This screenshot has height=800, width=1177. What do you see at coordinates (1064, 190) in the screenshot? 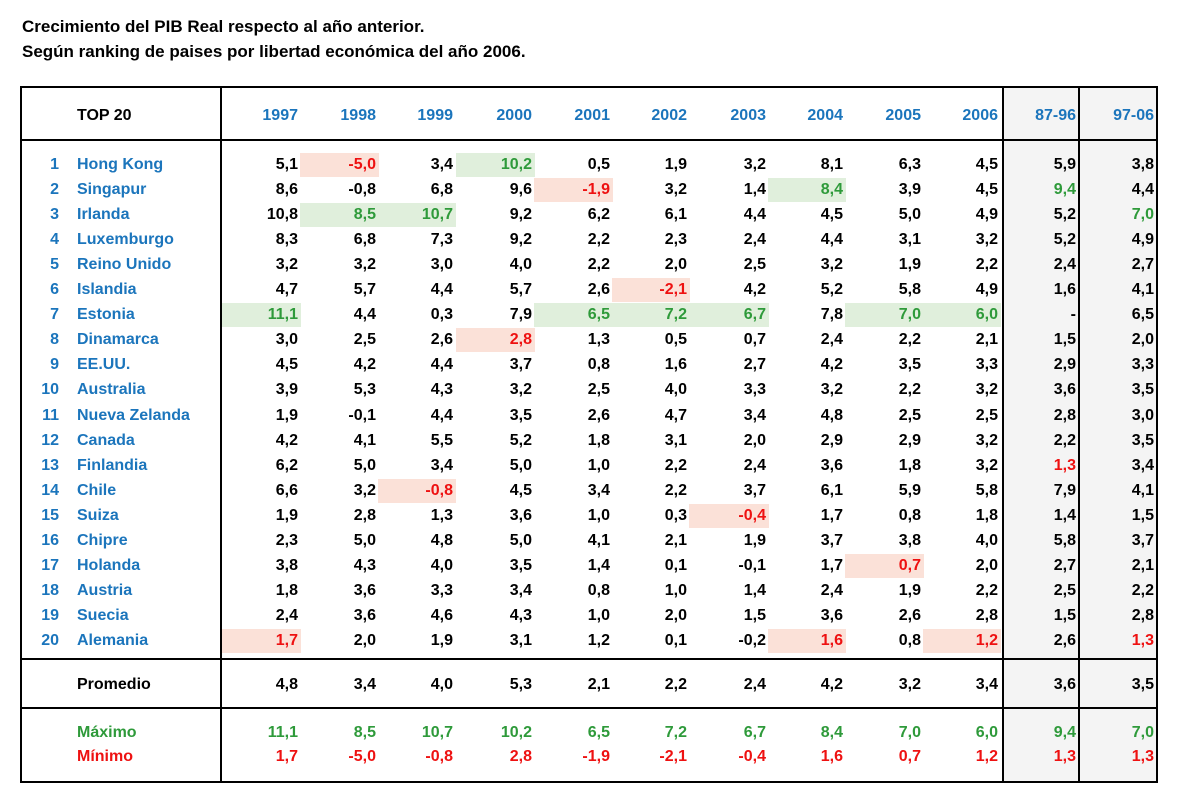
I see `growth-value: 9,4` at bounding box center [1064, 190].